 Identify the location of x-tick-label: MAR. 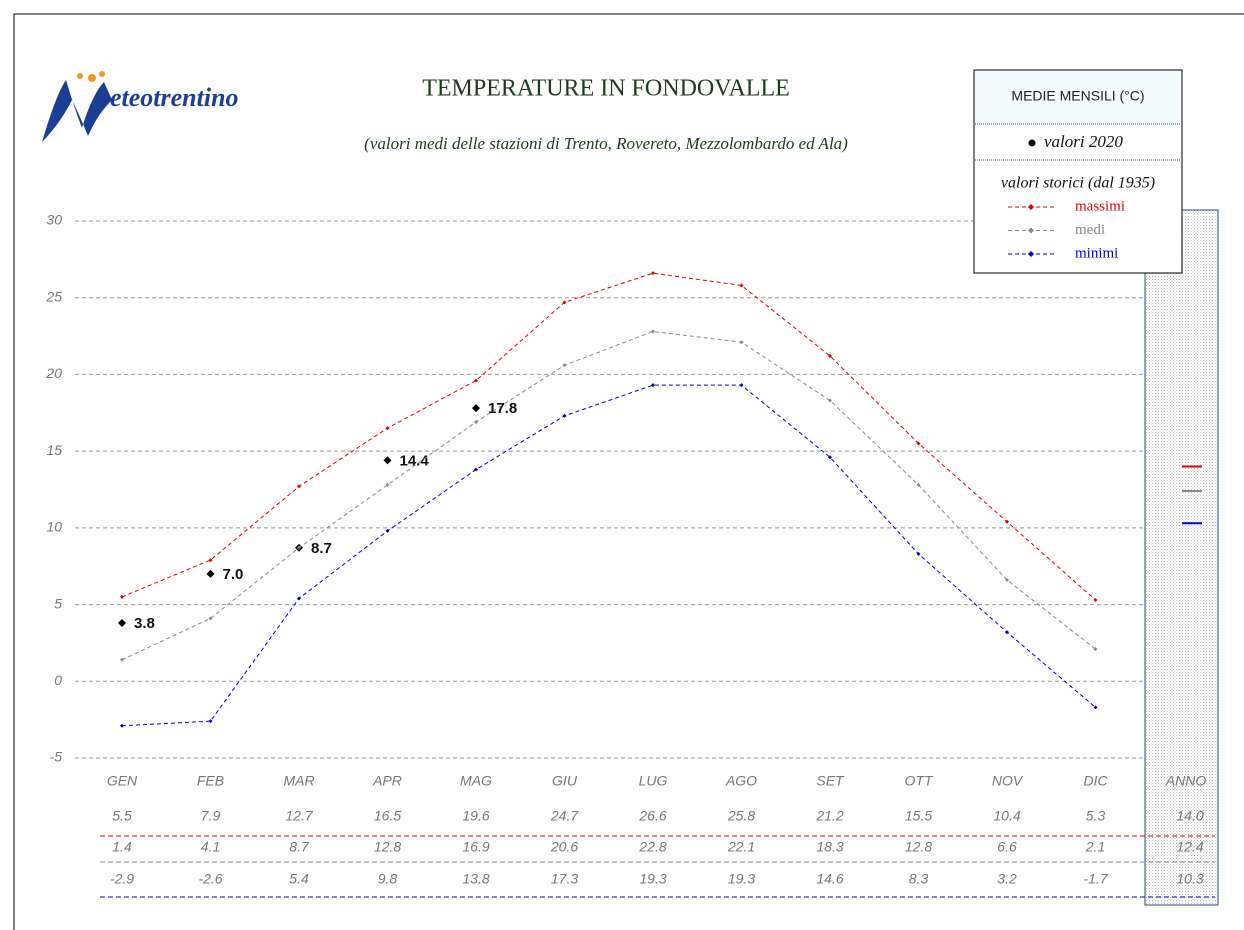
(298, 781).